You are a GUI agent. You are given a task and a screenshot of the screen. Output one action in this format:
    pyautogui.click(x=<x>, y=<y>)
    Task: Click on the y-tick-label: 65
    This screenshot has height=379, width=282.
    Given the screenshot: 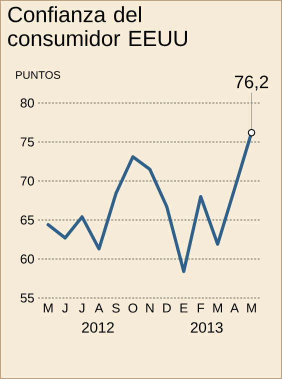 What is the action you would take?
    pyautogui.click(x=27, y=220)
    